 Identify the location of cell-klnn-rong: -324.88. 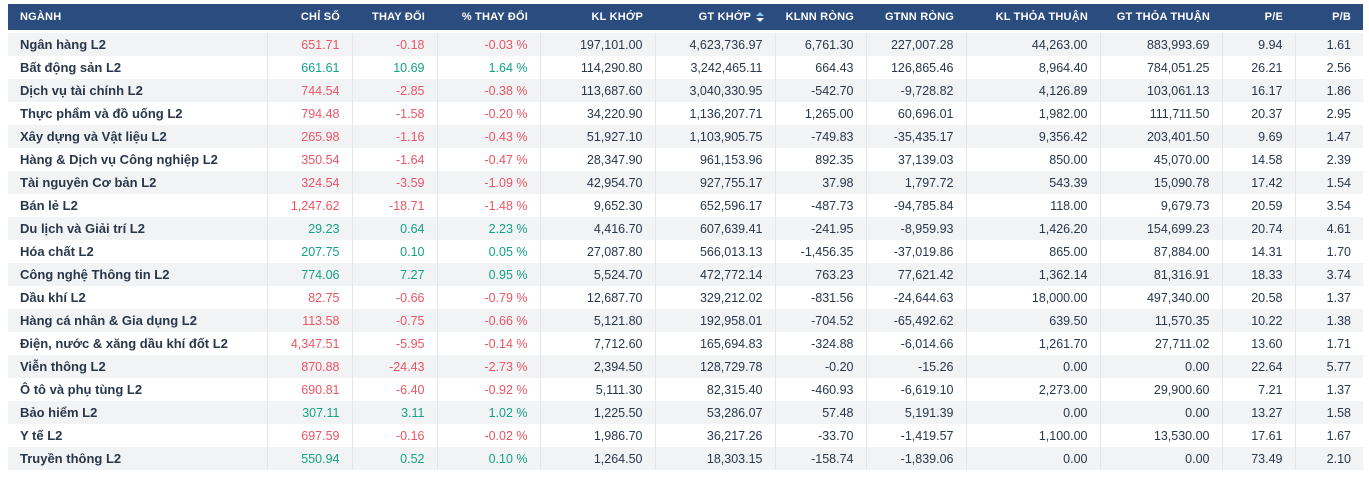
(821, 343).